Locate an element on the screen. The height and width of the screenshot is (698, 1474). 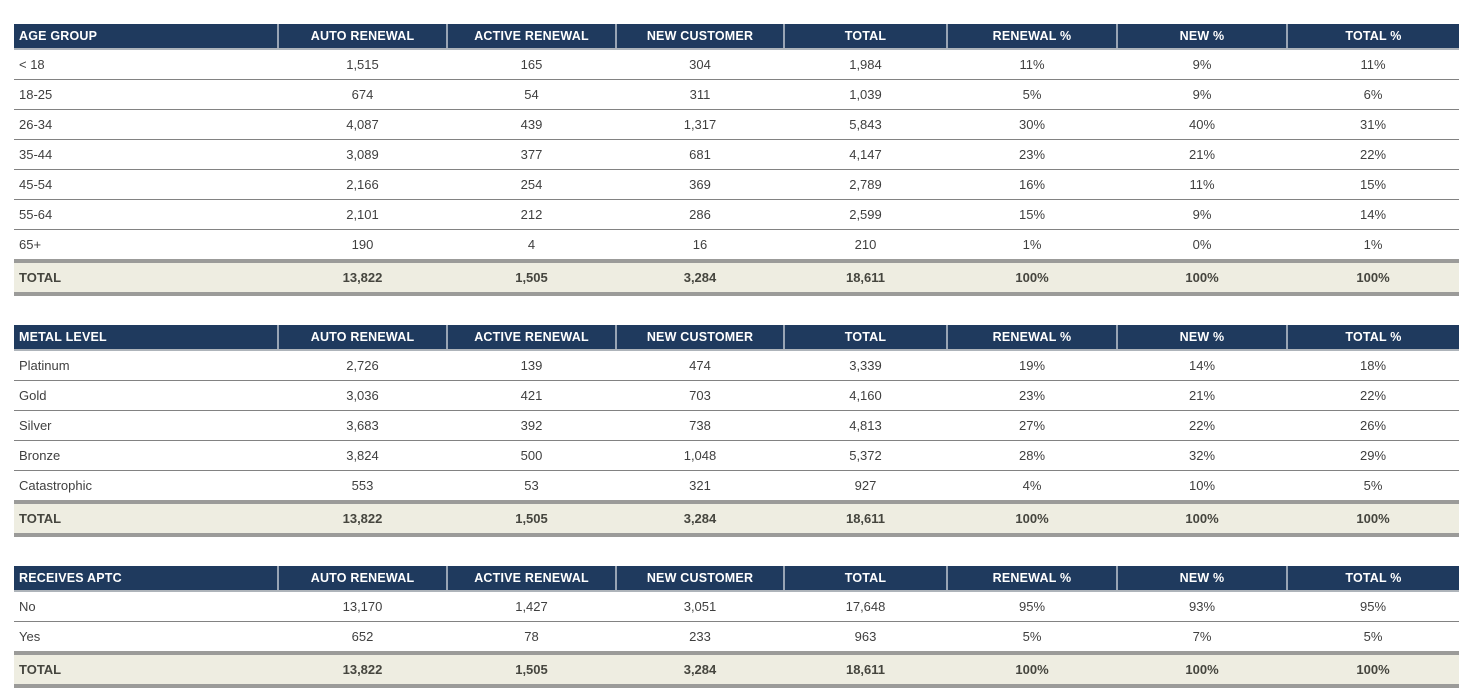
table-row: 18-25 674 54 311 1,039 5% 9% 6% is located at coordinates (736, 94).